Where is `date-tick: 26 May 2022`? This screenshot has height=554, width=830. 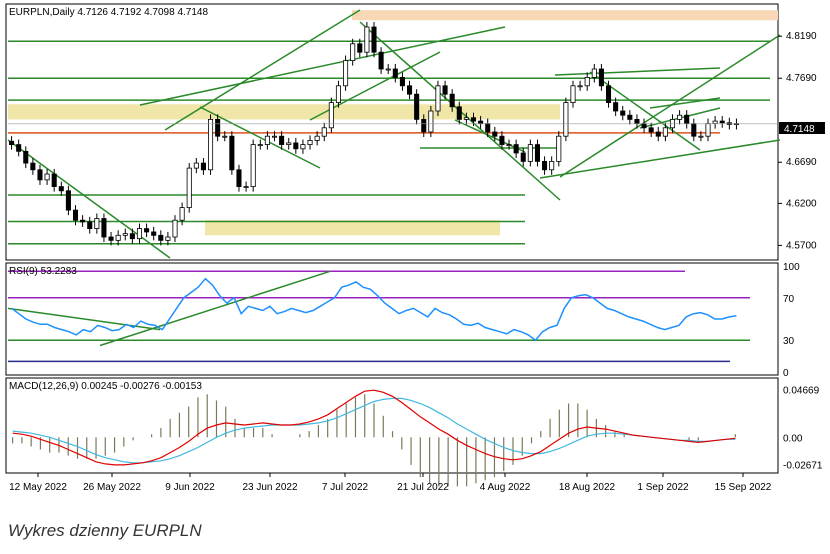 date-tick: 26 May 2022 is located at coordinates (112, 487).